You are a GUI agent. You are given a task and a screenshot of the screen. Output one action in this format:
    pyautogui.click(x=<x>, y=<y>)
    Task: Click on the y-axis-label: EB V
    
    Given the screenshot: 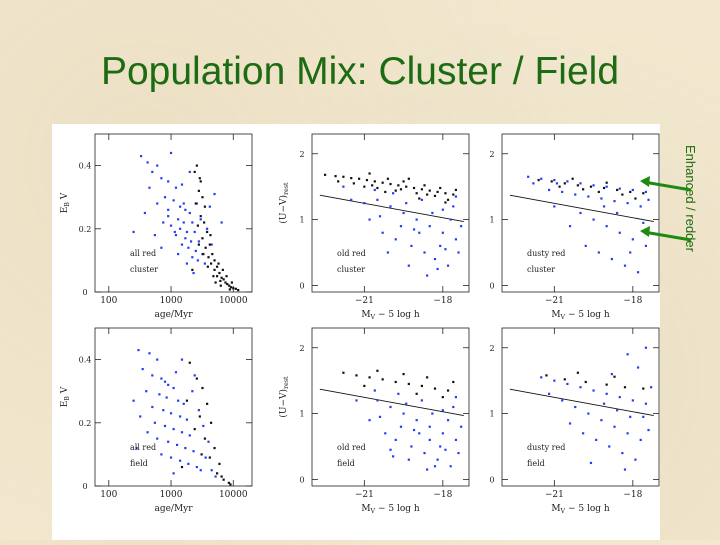 What is the action you would take?
    pyautogui.click(x=65, y=396)
    